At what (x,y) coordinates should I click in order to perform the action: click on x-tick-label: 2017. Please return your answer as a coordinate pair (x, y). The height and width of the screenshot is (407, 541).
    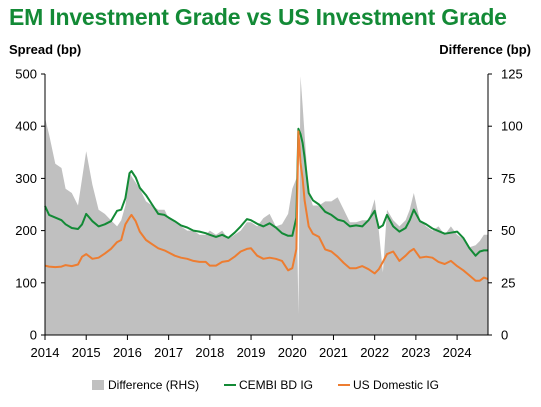
    Looking at the image, I should click on (168, 352).